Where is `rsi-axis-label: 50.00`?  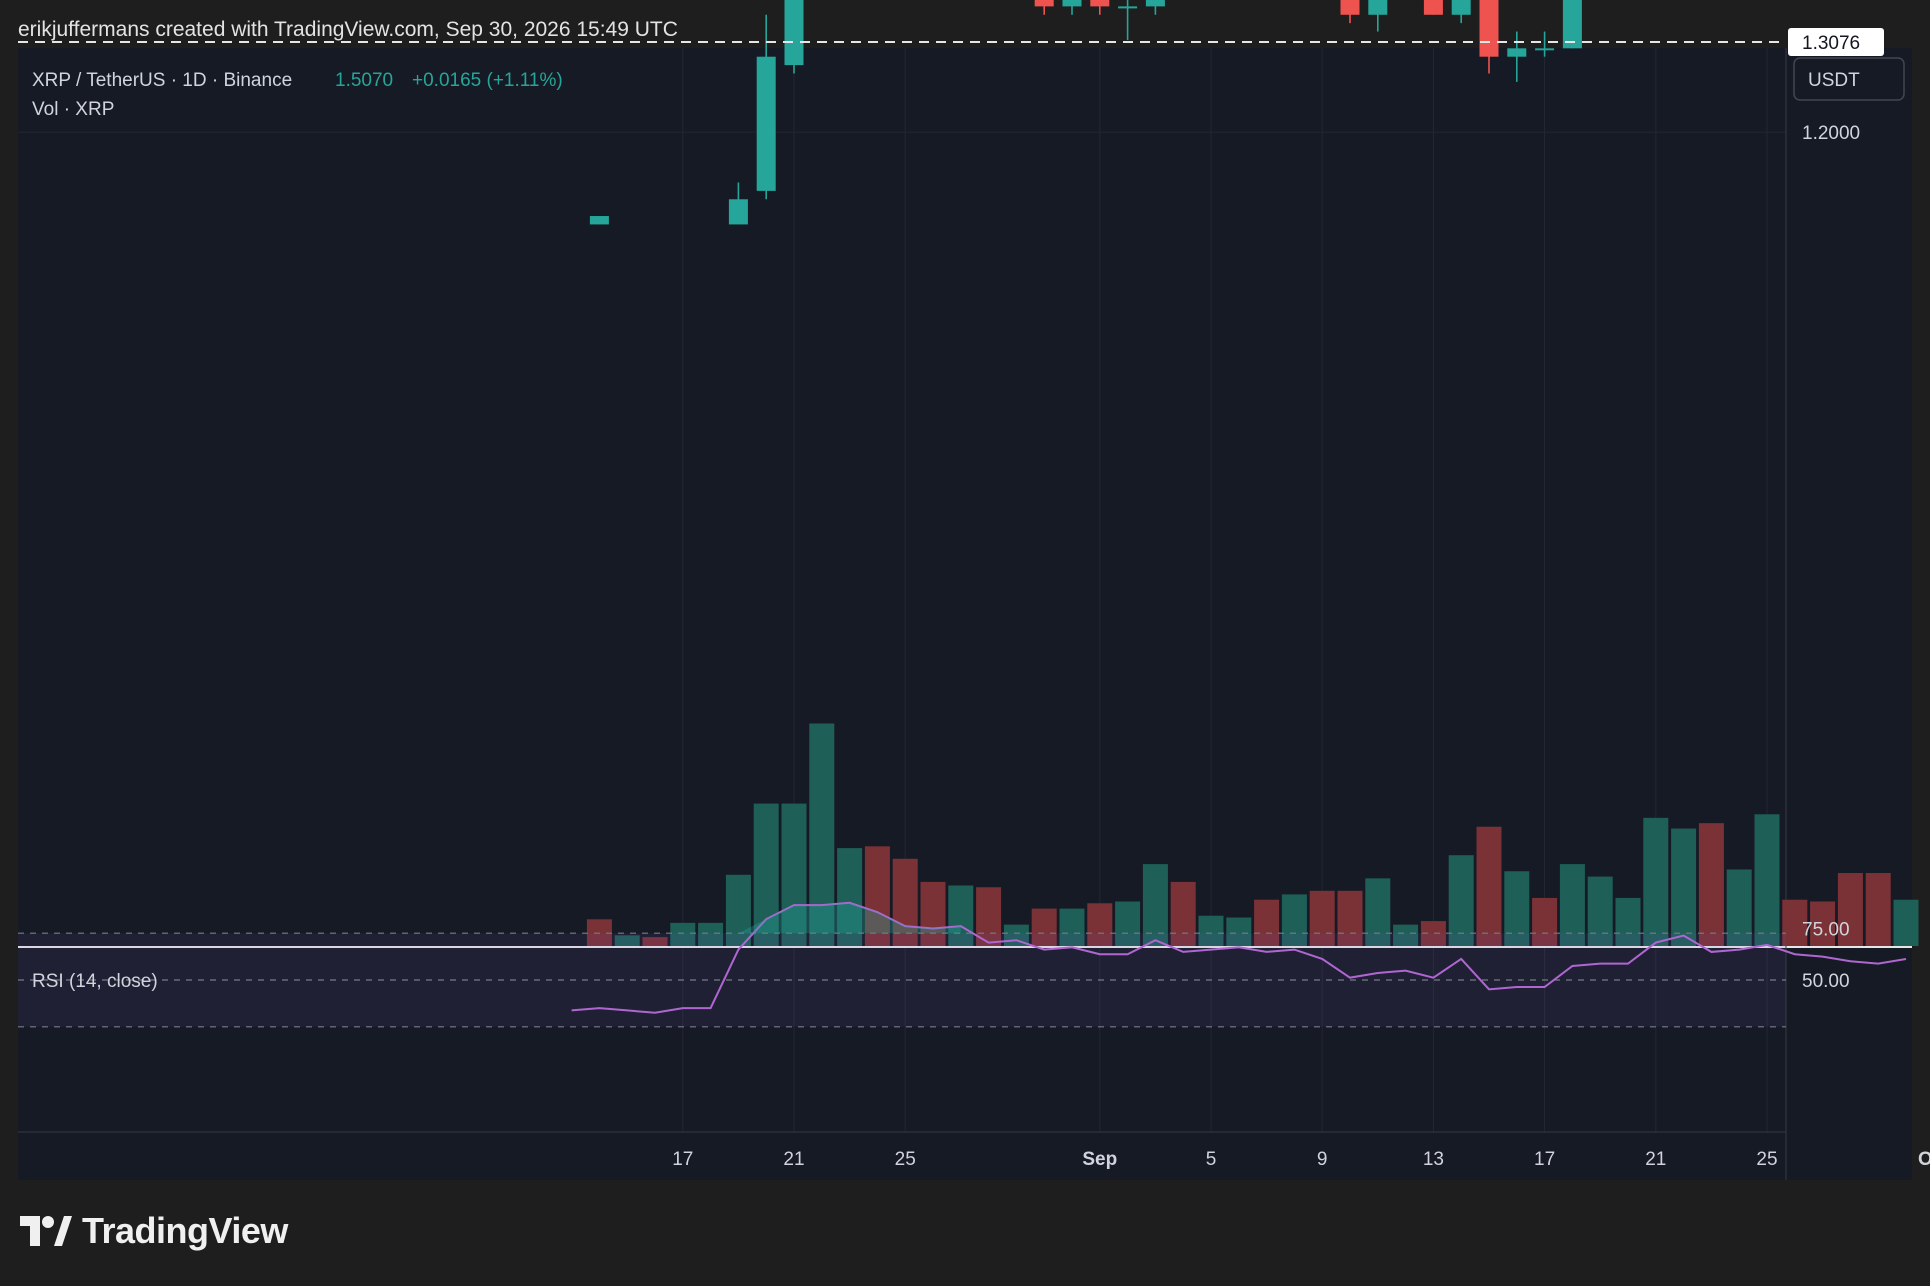 rsi-axis-label: 50.00 is located at coordinates (1826, 981).